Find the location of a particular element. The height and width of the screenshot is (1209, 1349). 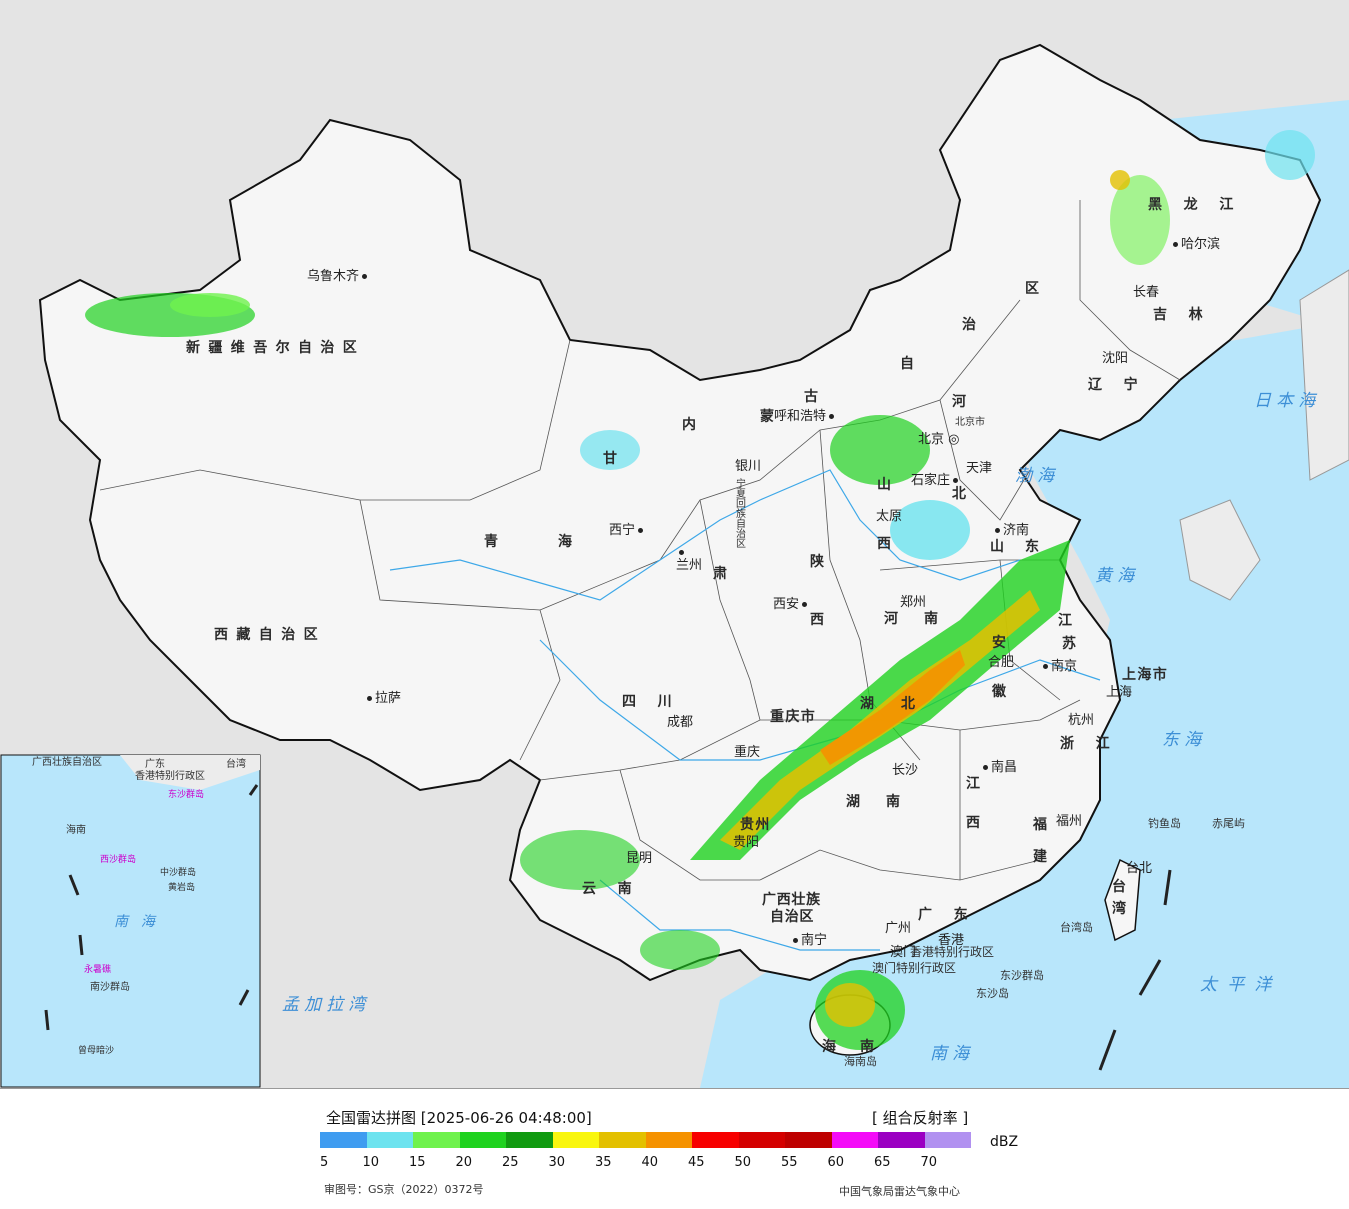

label-henan-1: 河 is located at coordinates (895, 619).